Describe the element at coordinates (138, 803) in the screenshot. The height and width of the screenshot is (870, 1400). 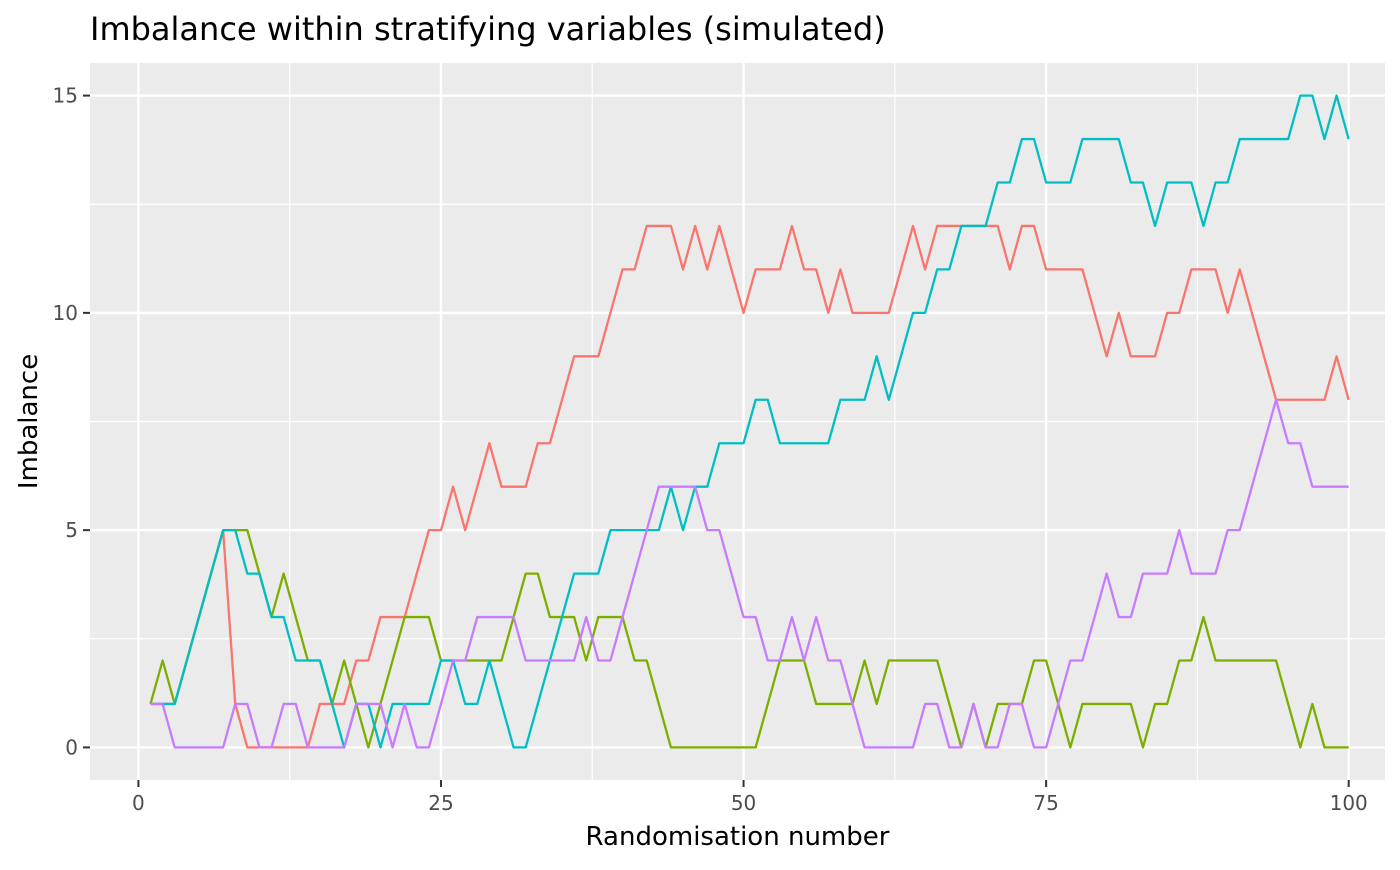
I see `x-tick-label: 0` at that location.